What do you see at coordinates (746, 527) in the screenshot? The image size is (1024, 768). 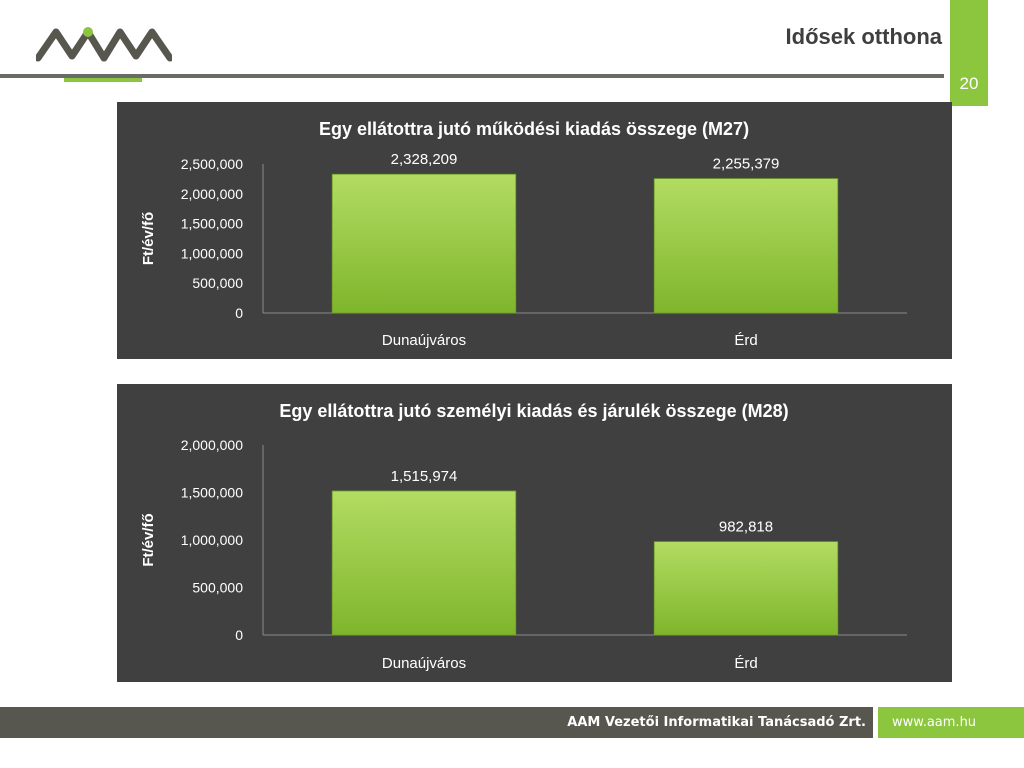 I see `data-label: 982,818` at bounding box center [746, 527].